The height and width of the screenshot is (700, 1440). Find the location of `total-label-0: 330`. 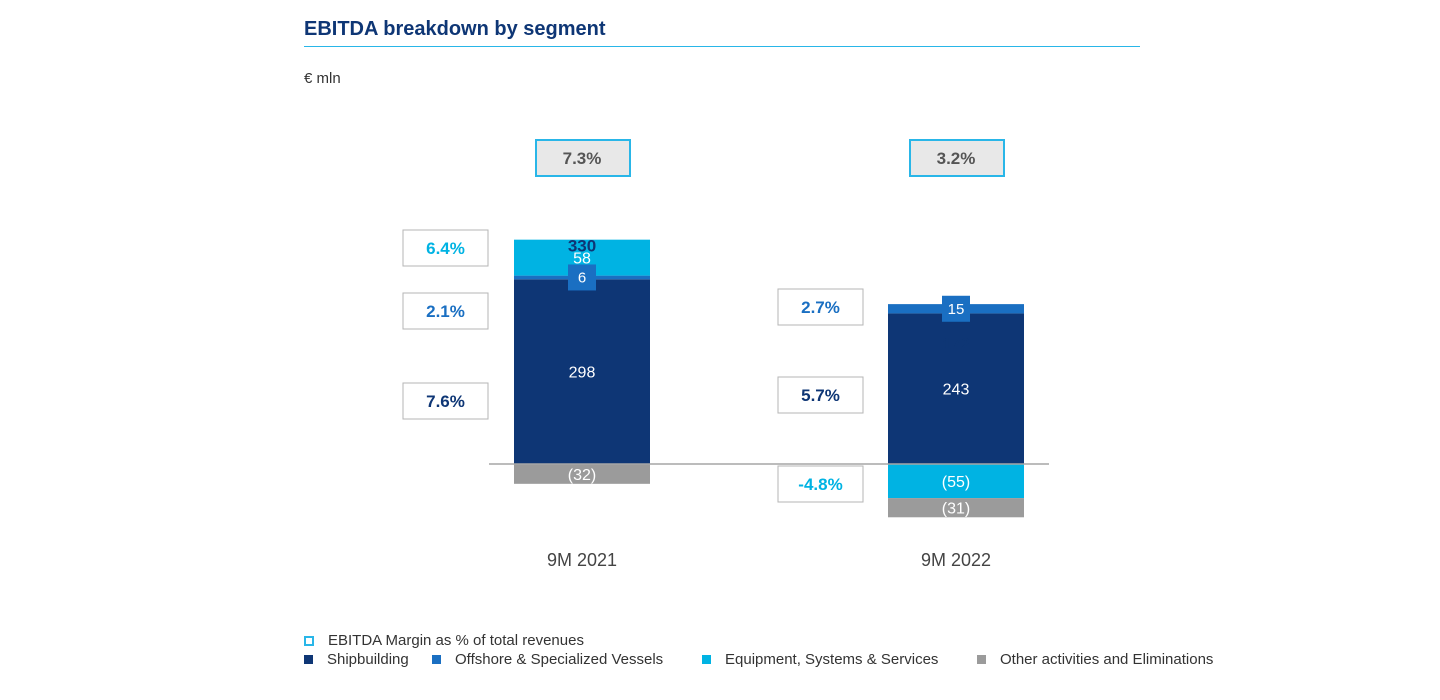

total-label-0: 330 is located at coordinates (582, 245).